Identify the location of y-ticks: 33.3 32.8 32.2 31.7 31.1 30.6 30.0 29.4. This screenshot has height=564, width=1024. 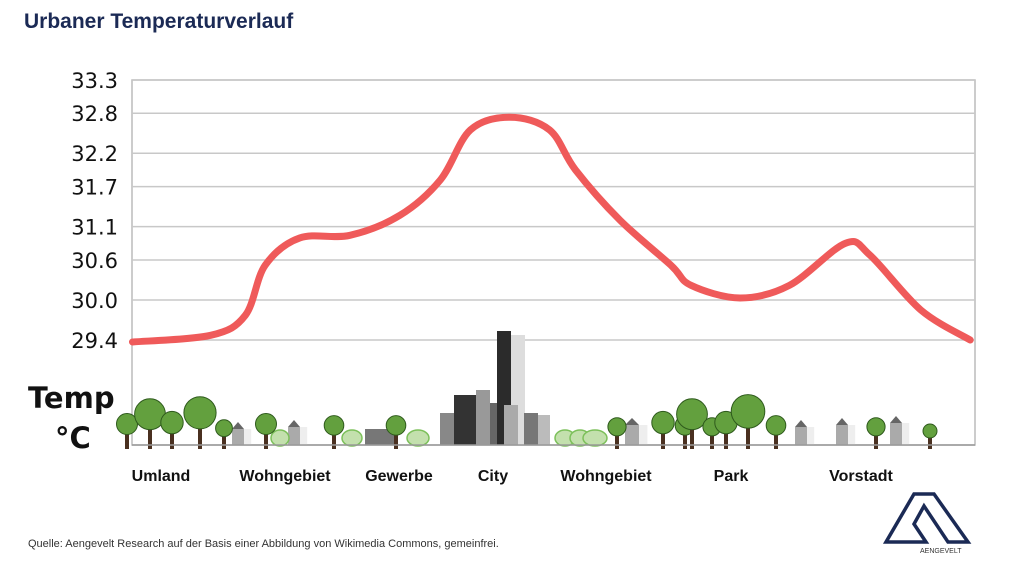
(94, 211).